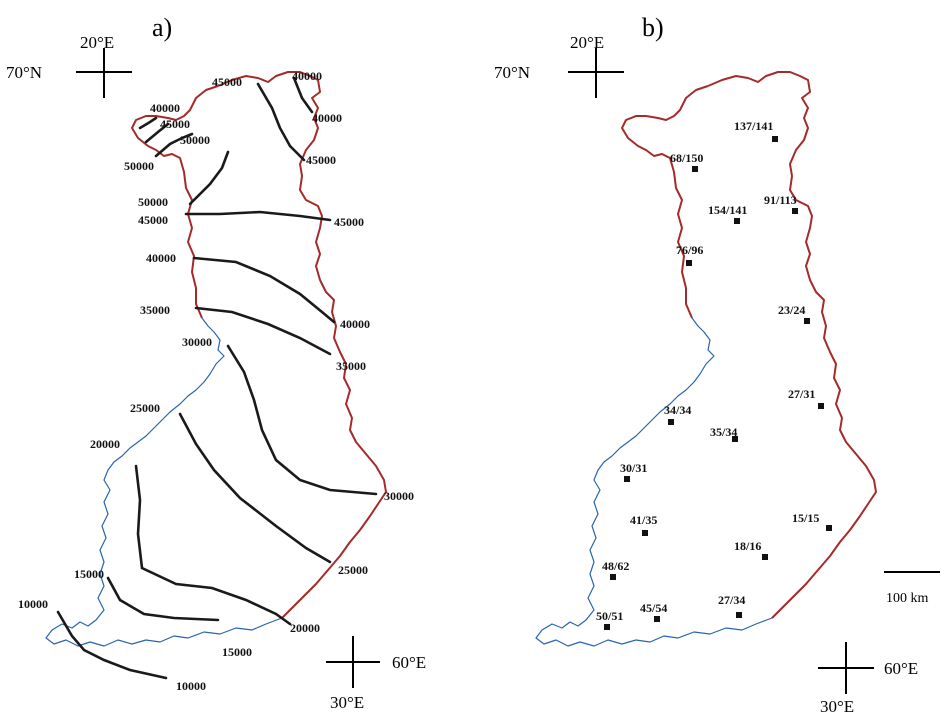  What do you see at coordinates (780, 200) in the screenshot?
I see `site-label: 91/113` at bounding box center [780, 200].